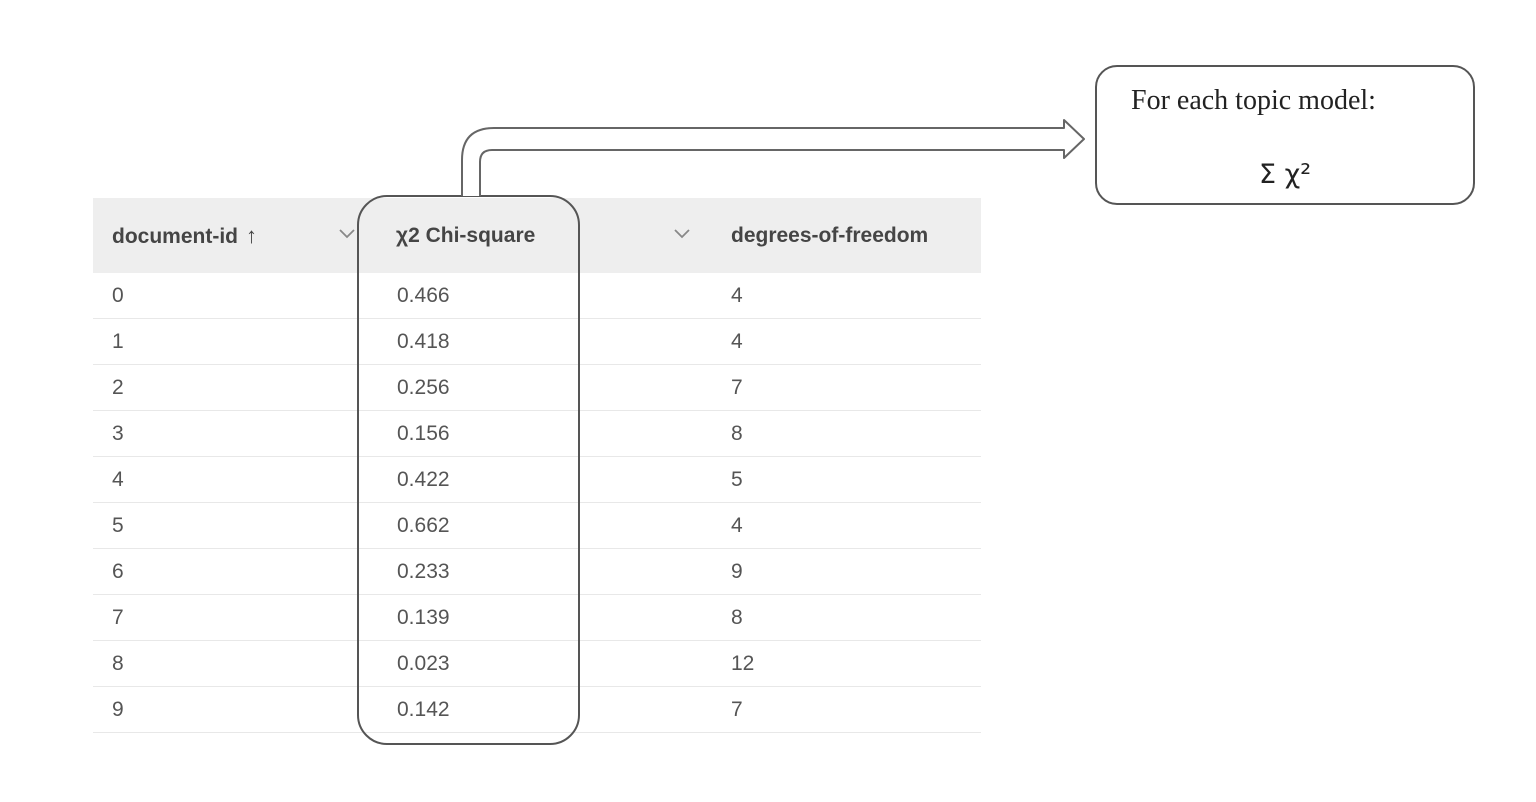 The height and width of the screenshot is (802, 1536). I want to click on table-row: 4 0.422 5, so click(537, 480).